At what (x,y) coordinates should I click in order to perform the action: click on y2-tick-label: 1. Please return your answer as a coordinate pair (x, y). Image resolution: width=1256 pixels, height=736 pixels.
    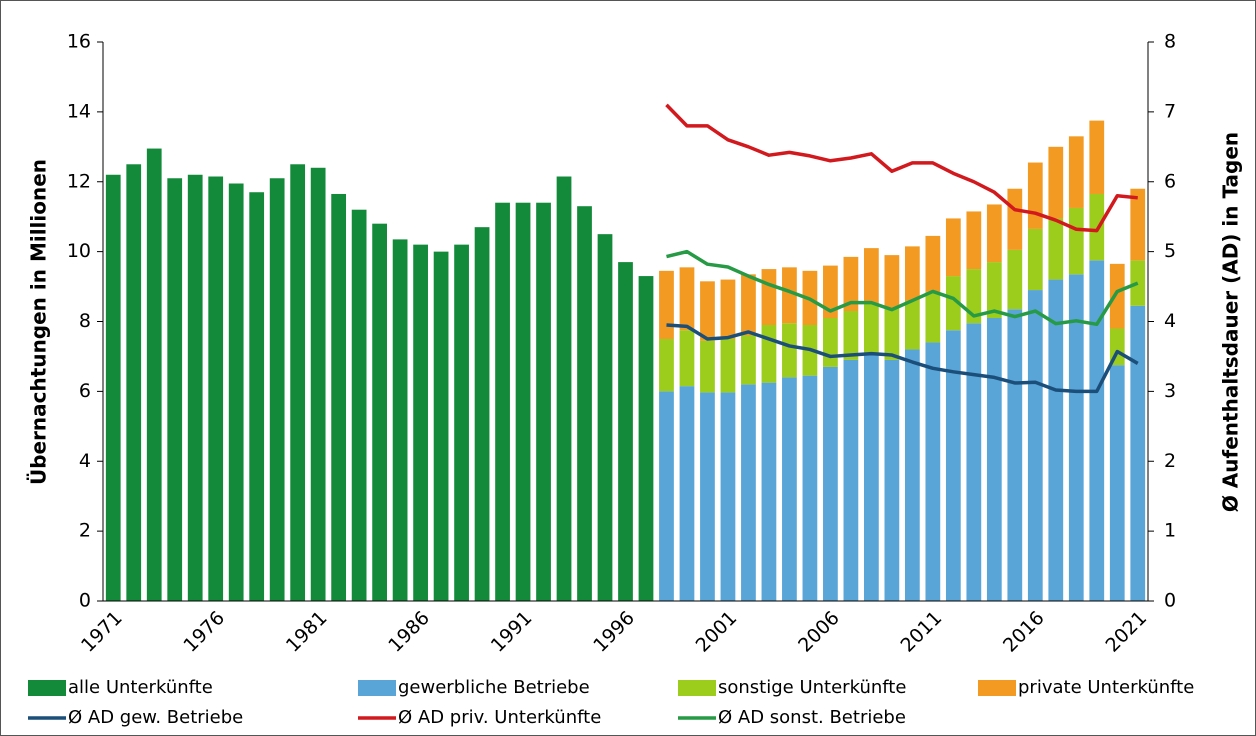
    Looking at the image, I should click on (1170, 531).